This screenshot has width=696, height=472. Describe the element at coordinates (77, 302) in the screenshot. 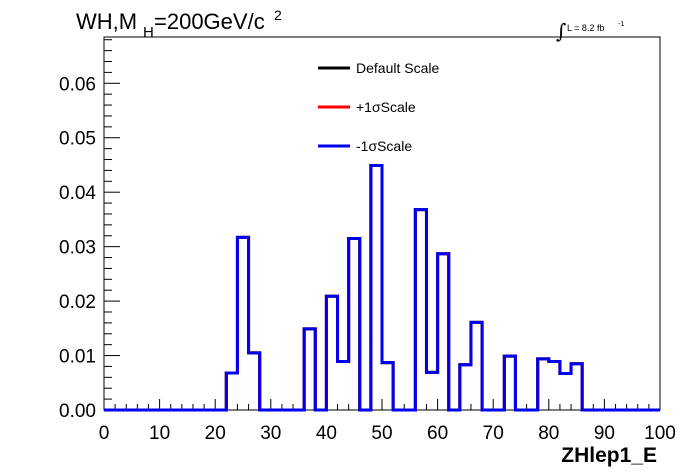

I see `y-tick-label: 0.02` at that location.